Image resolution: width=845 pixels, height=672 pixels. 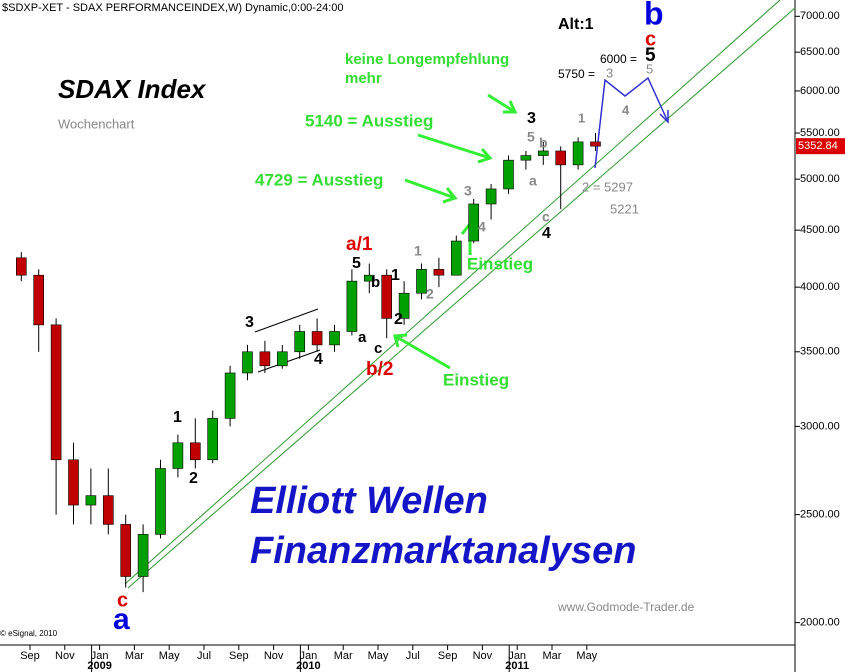 What do you see at coordinates (820, 623) in the screenshot?
I see `y-tick-label: 2000.00` at bounding box center [820, 623].